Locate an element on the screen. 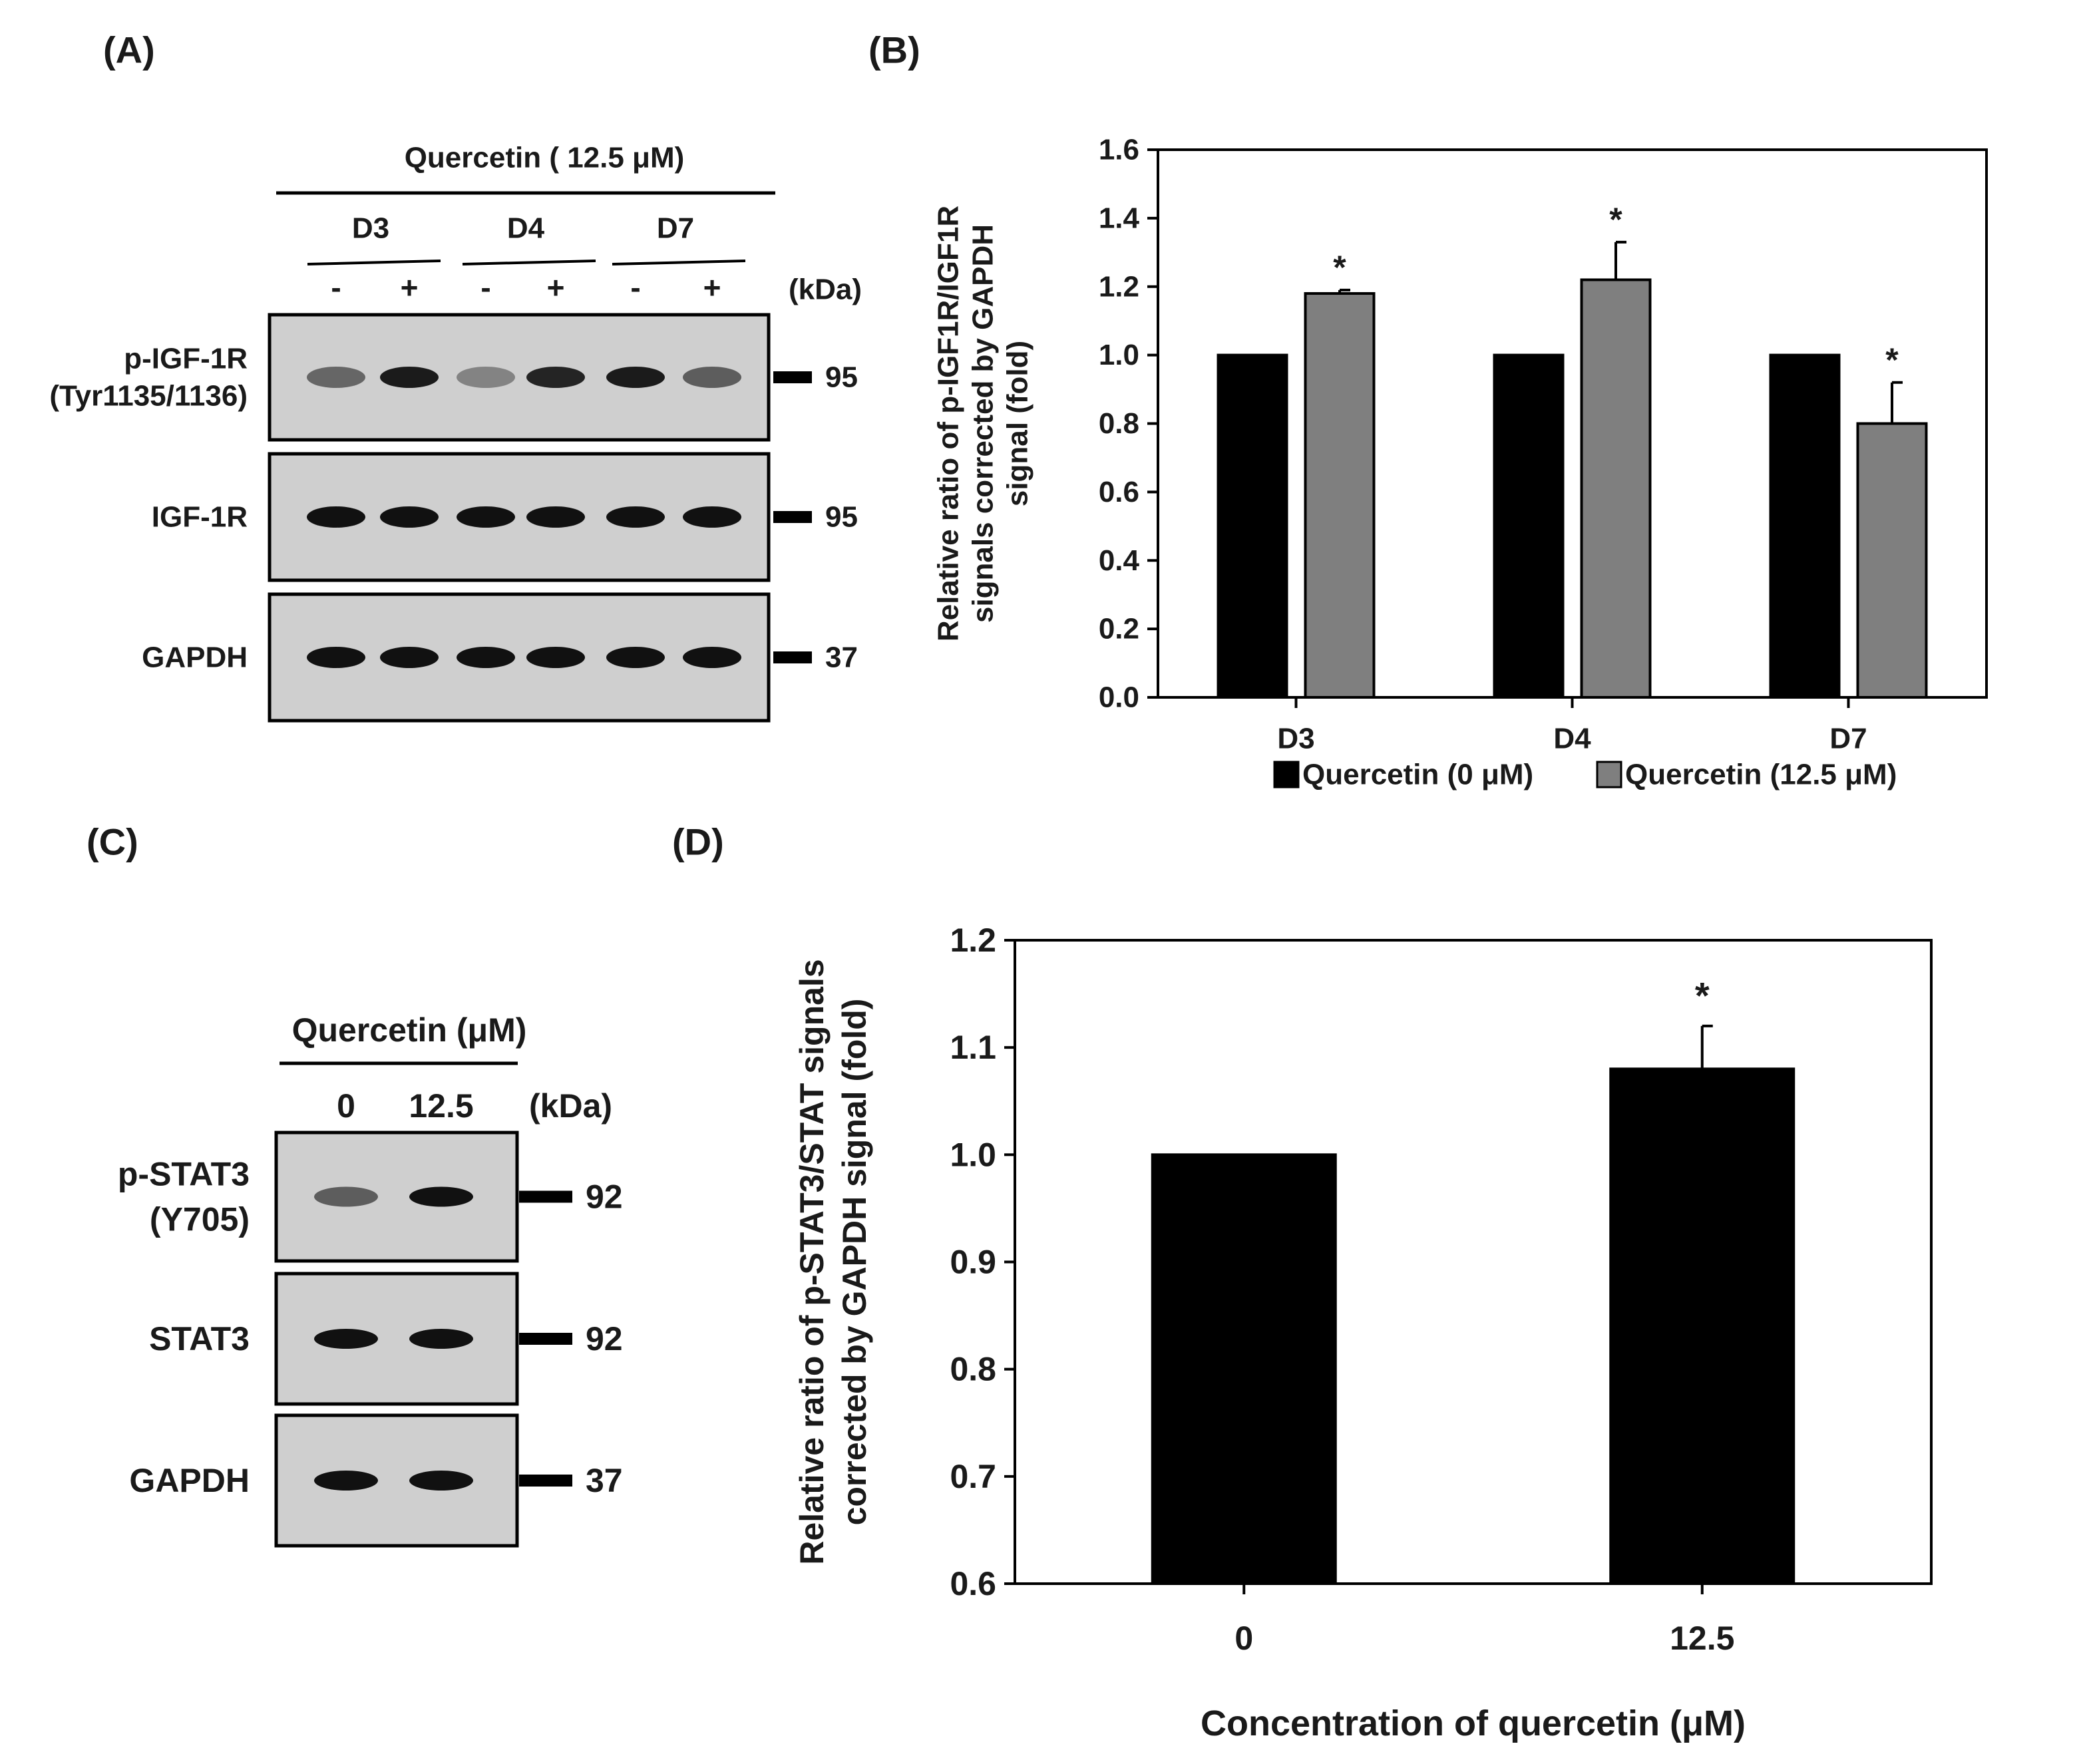  chart-d-bar-quercetin-12.5 is located at coordinates (1702, 1326).